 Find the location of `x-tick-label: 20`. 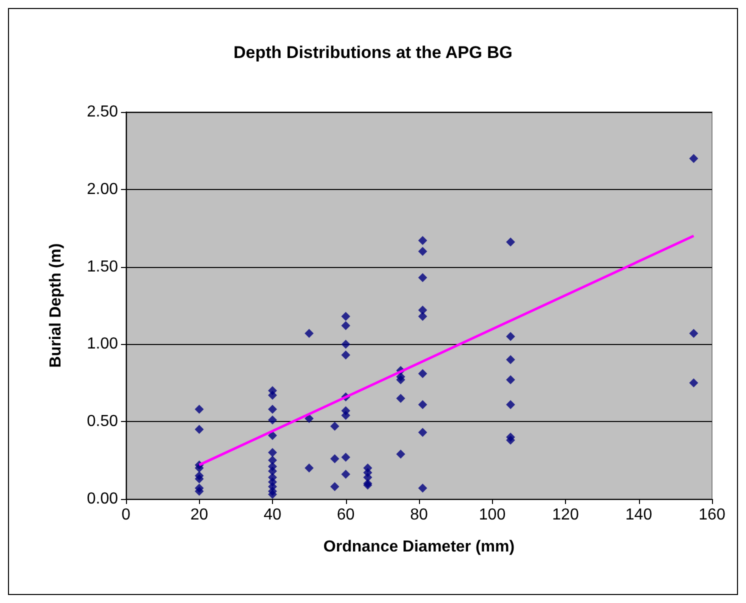

x-tick-label: 20 is located at coordinates (199, 515).